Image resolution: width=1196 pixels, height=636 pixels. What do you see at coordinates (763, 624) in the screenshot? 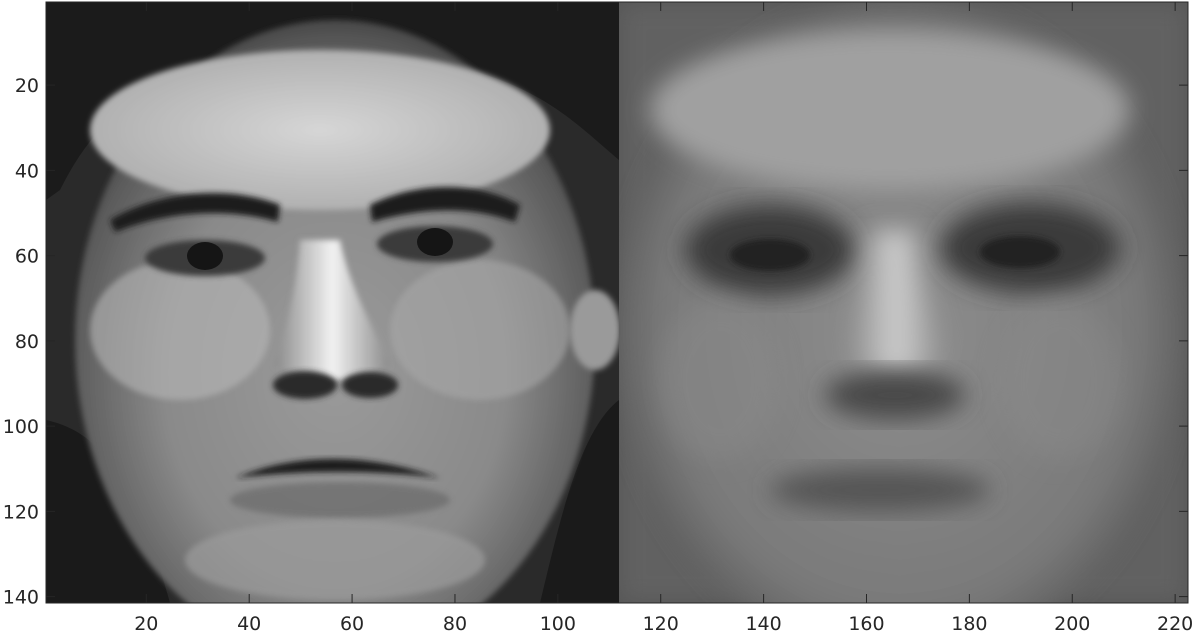
I see `x-tick-label: 140` at bounding box center [763, 624].